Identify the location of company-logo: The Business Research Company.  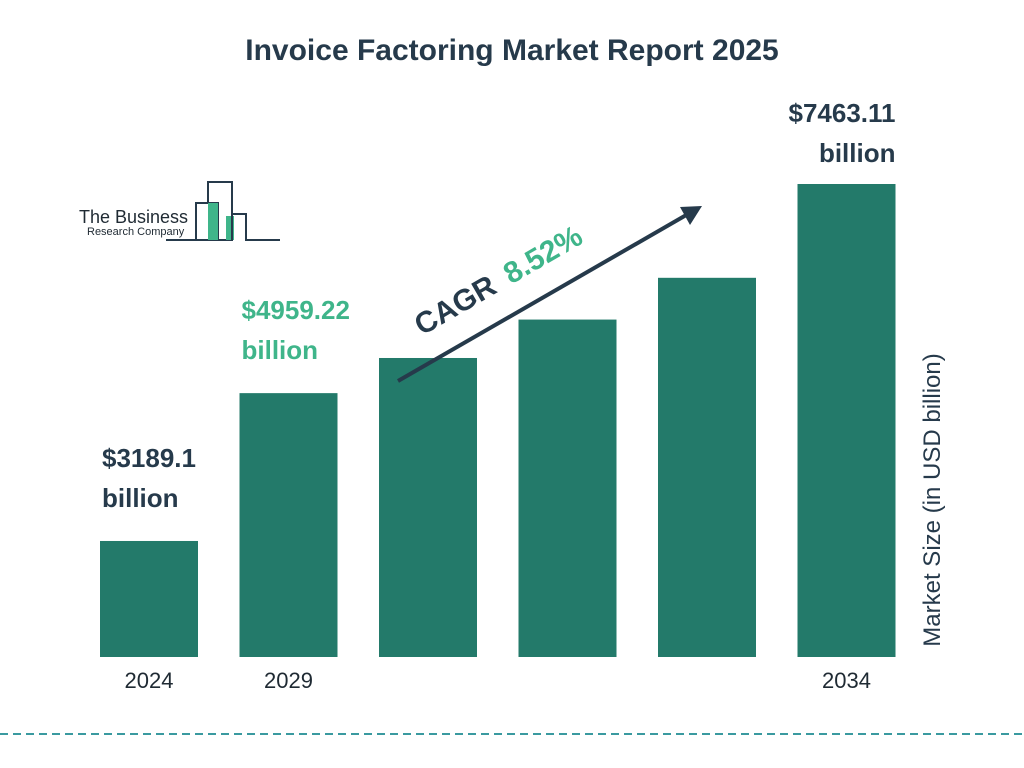
(179, 211).